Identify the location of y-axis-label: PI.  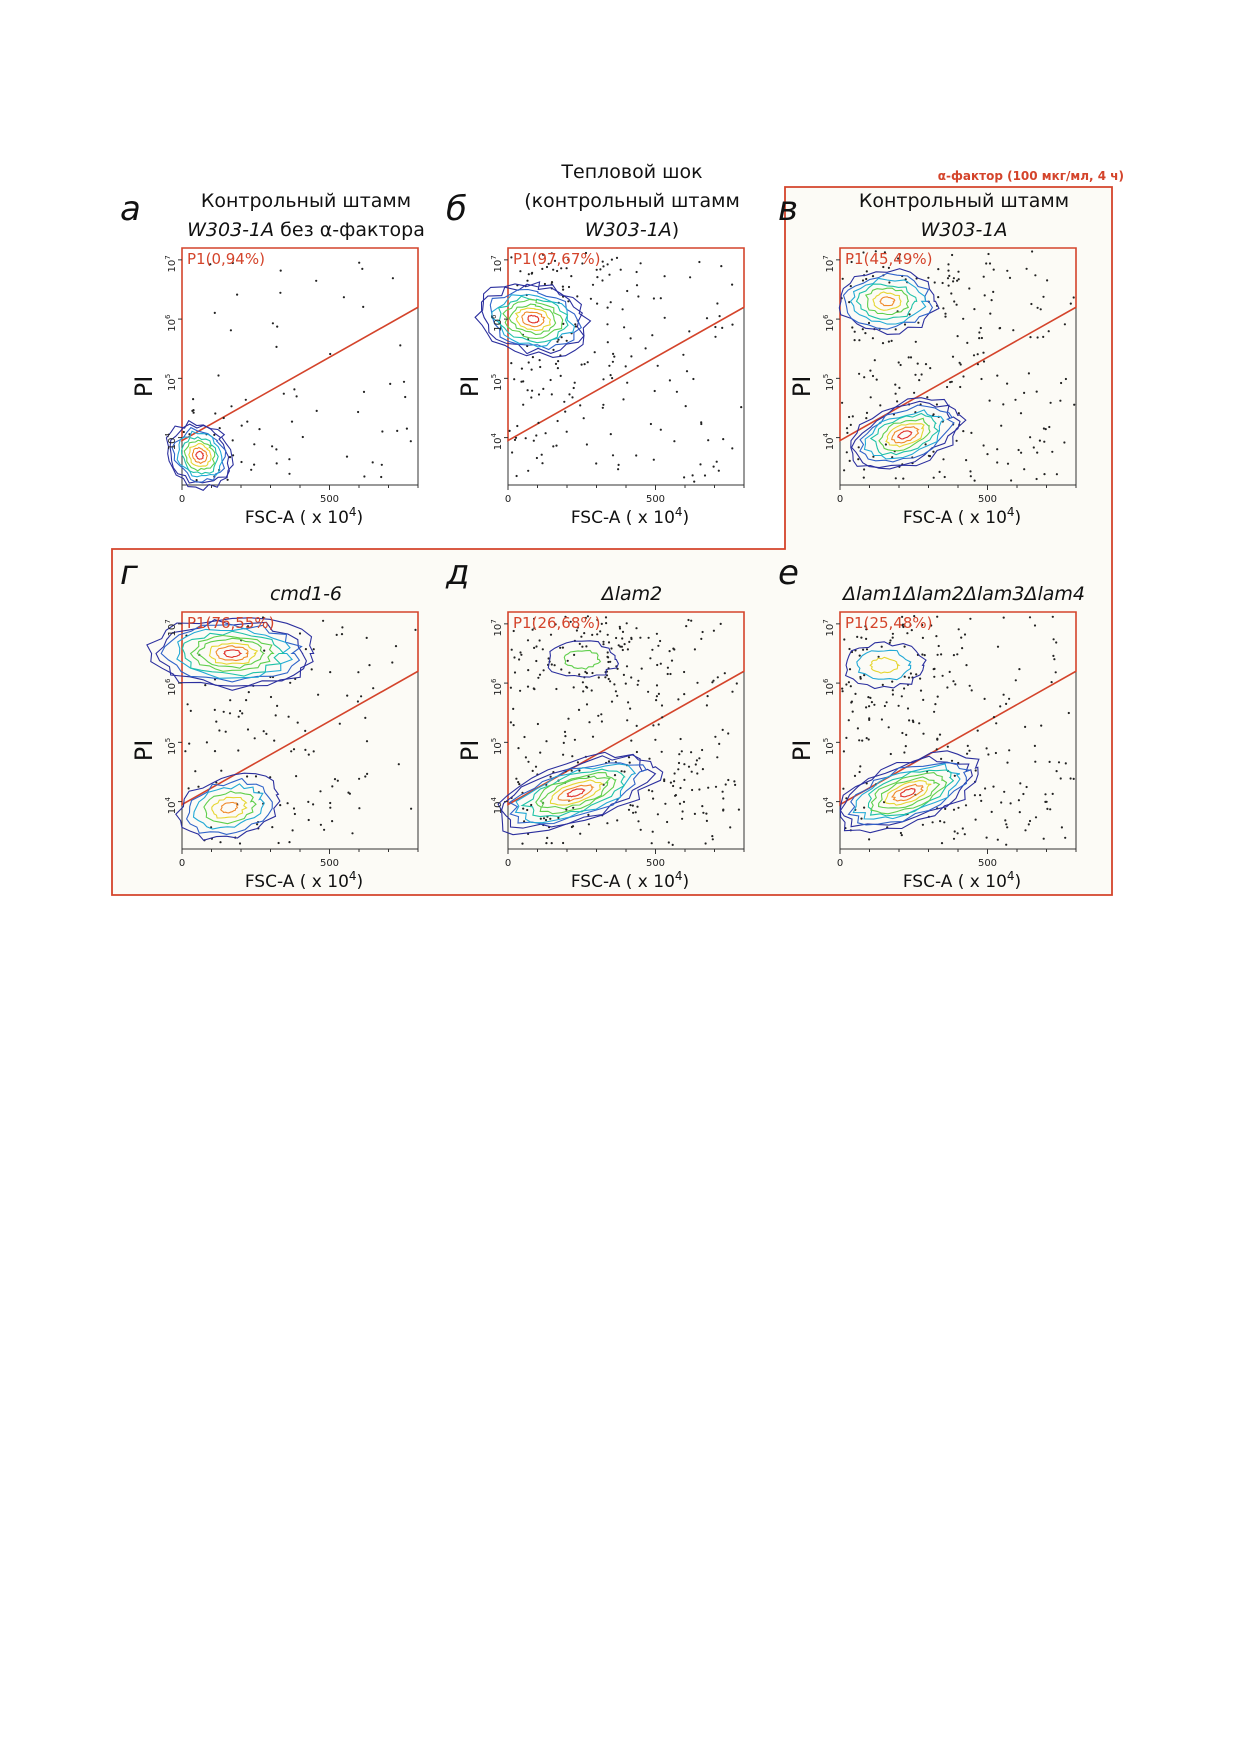
(802, 387).